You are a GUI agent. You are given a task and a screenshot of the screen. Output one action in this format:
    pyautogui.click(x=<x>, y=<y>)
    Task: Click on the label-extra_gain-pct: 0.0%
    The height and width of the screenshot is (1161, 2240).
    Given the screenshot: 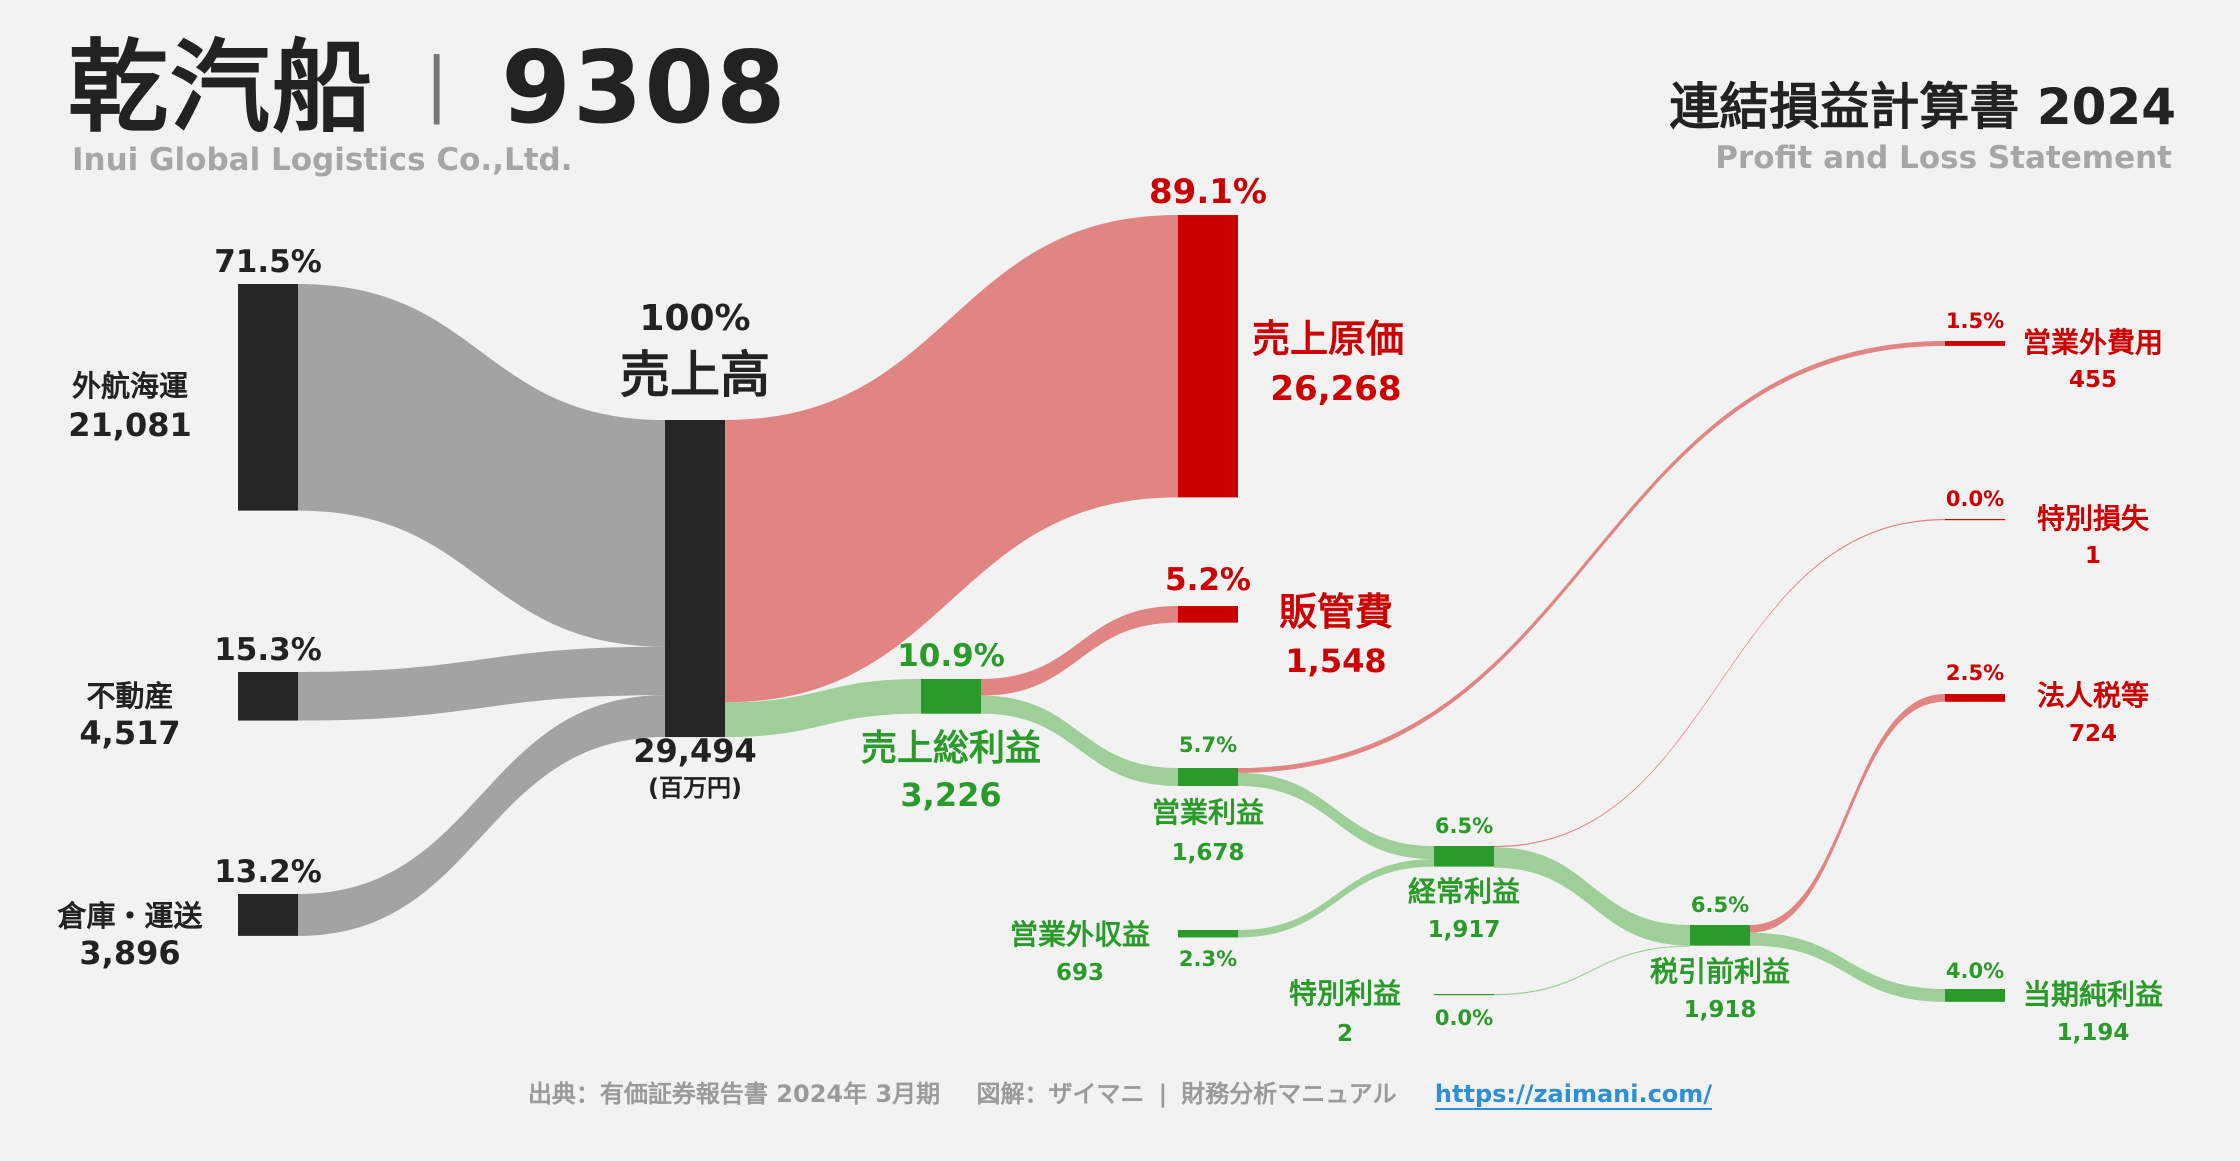 What is the action you would take?
    pyautogui.click(x=1464, y=1018)
    